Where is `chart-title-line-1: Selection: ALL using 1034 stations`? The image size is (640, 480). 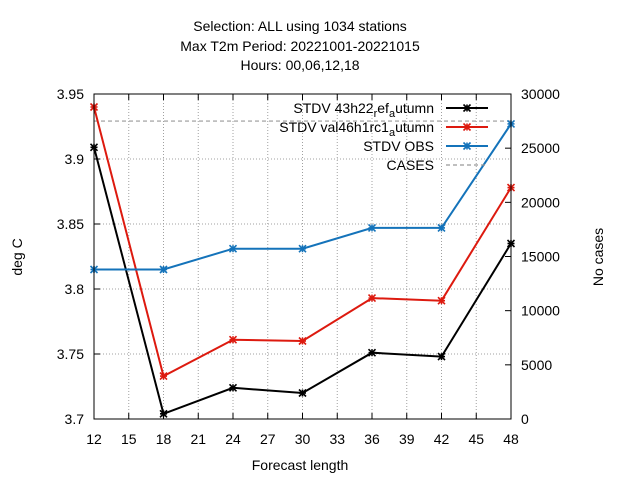
chart-title-line-1: Selection: ALL using 1034 stations is located at coordinates (300, 26).